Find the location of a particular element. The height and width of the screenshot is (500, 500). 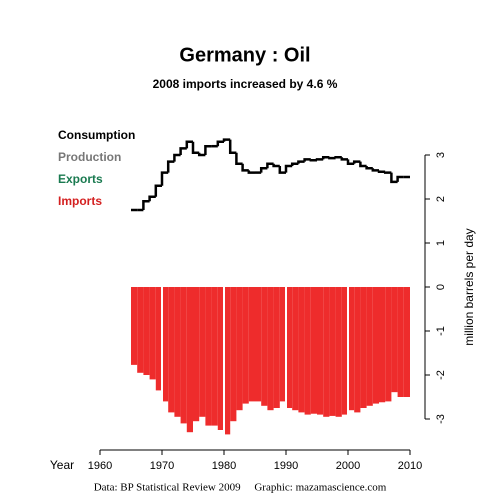

x-tick-label: 1980 is located at coordinates (224, 466).